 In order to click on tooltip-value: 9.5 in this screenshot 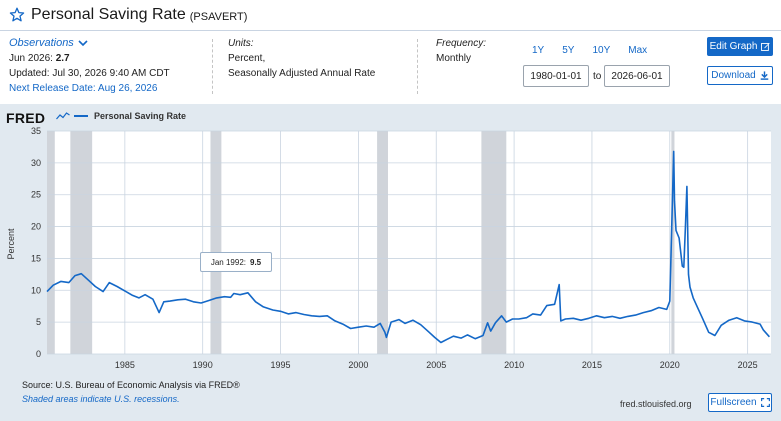, I will do `click(256, 262)`.